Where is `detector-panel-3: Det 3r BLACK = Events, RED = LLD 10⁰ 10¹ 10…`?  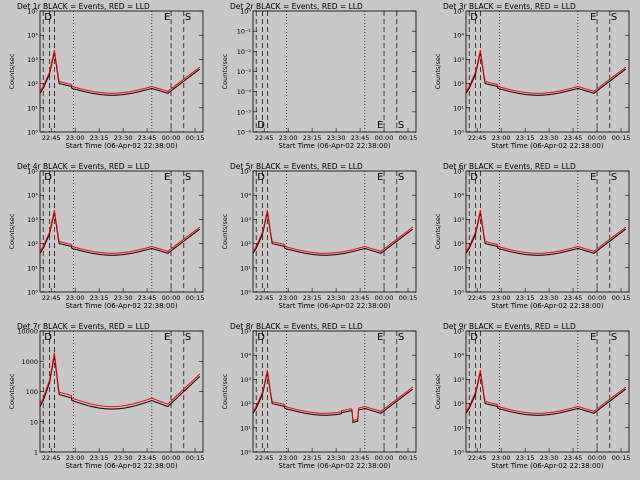
detector-panel-3: Det 3r BLACK = Events, RED = LLD 10⁰ 10¹ 10… is located at coordinates (532, 80).